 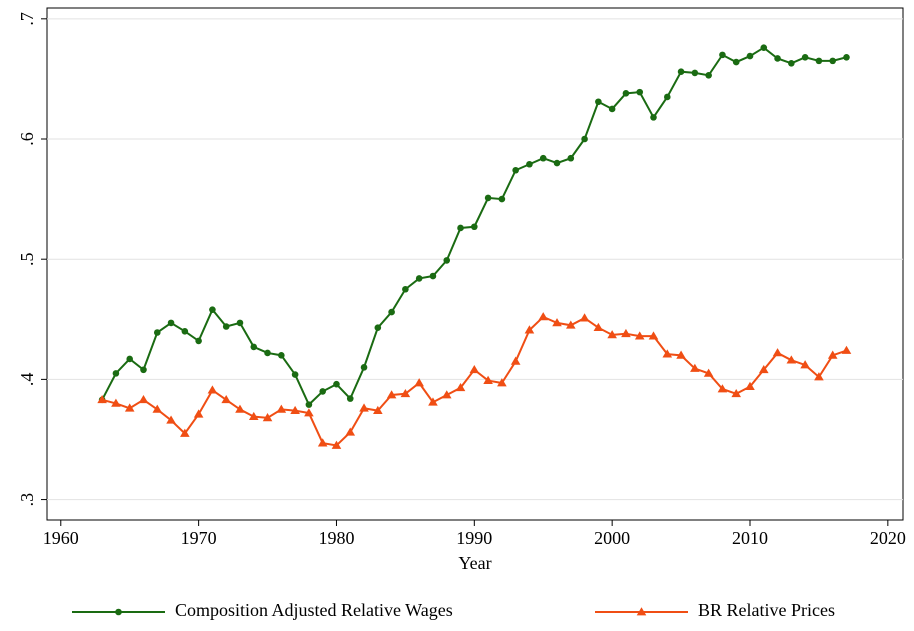 I want to click on x-tick-label: 2010, so click(x=750, y=538).